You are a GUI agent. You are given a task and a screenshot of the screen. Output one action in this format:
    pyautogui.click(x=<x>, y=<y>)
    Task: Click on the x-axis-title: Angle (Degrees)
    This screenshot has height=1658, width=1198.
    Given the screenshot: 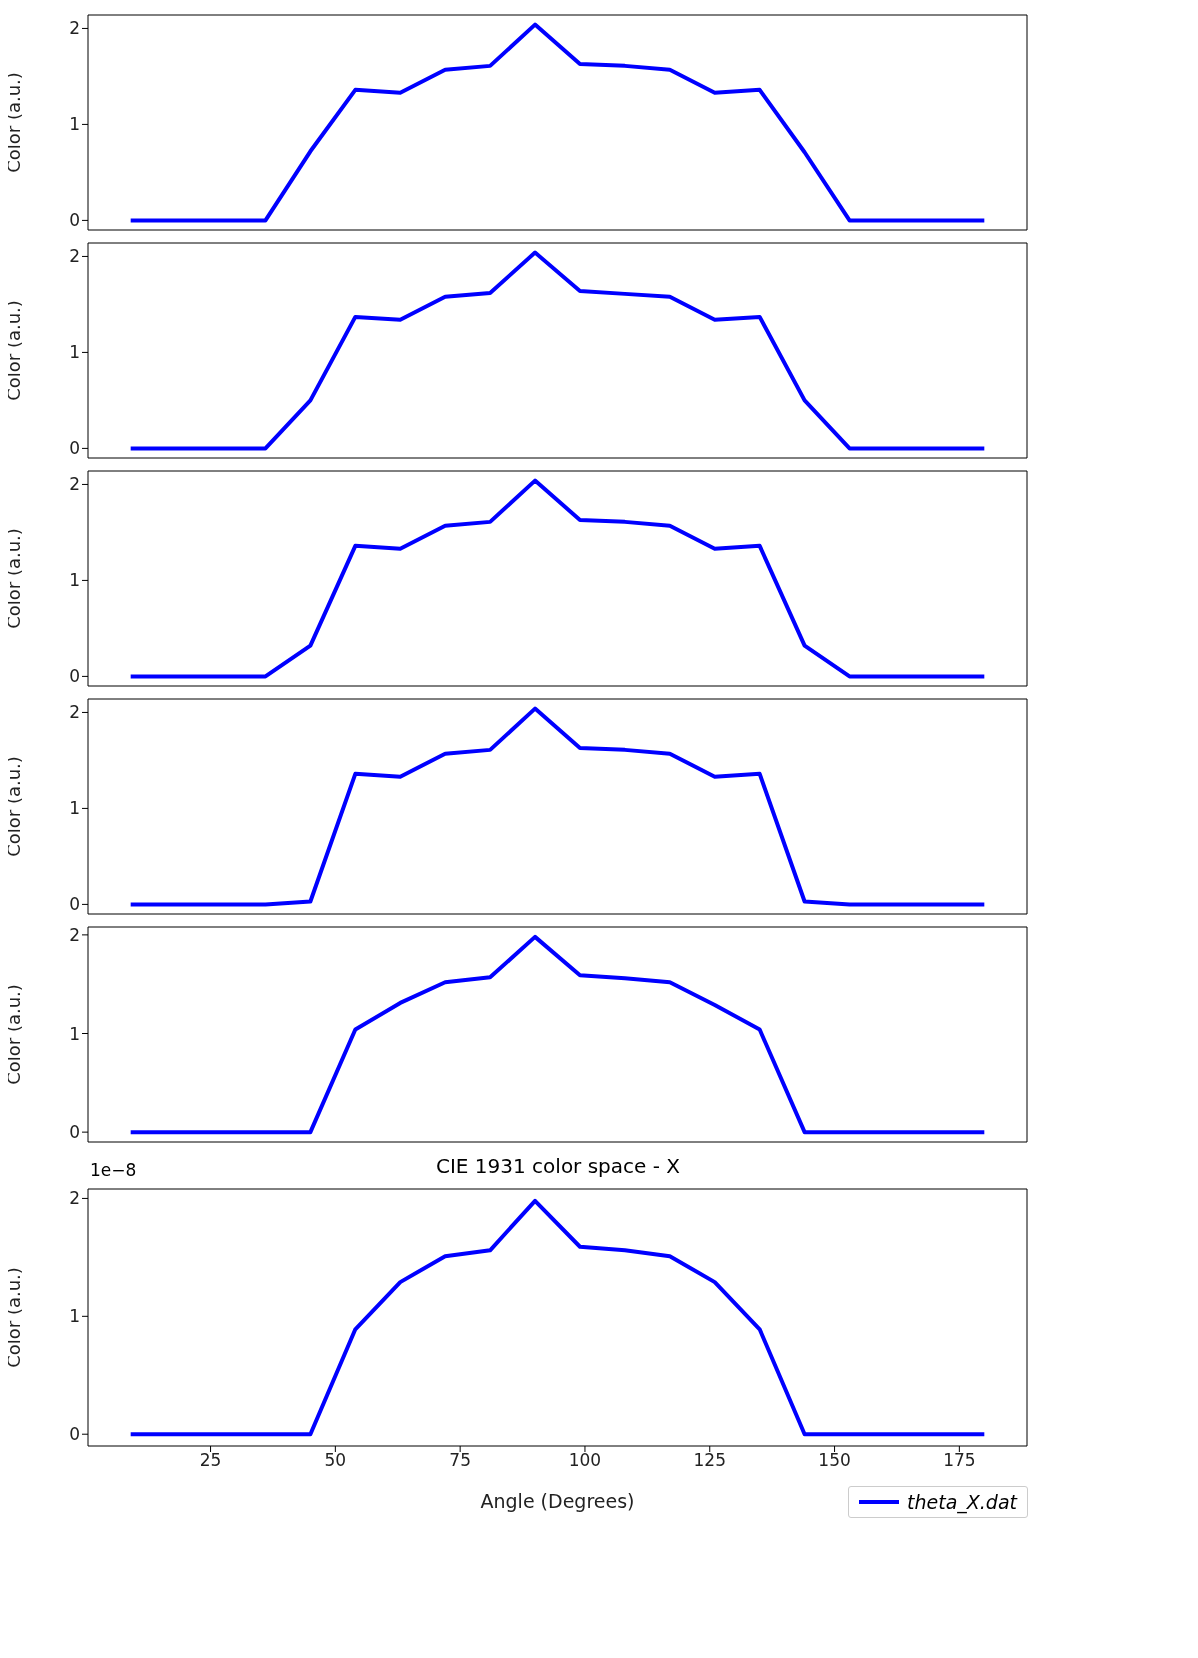 What is the action you would take?
    pyautogui.click(x=557, y=1501)
    